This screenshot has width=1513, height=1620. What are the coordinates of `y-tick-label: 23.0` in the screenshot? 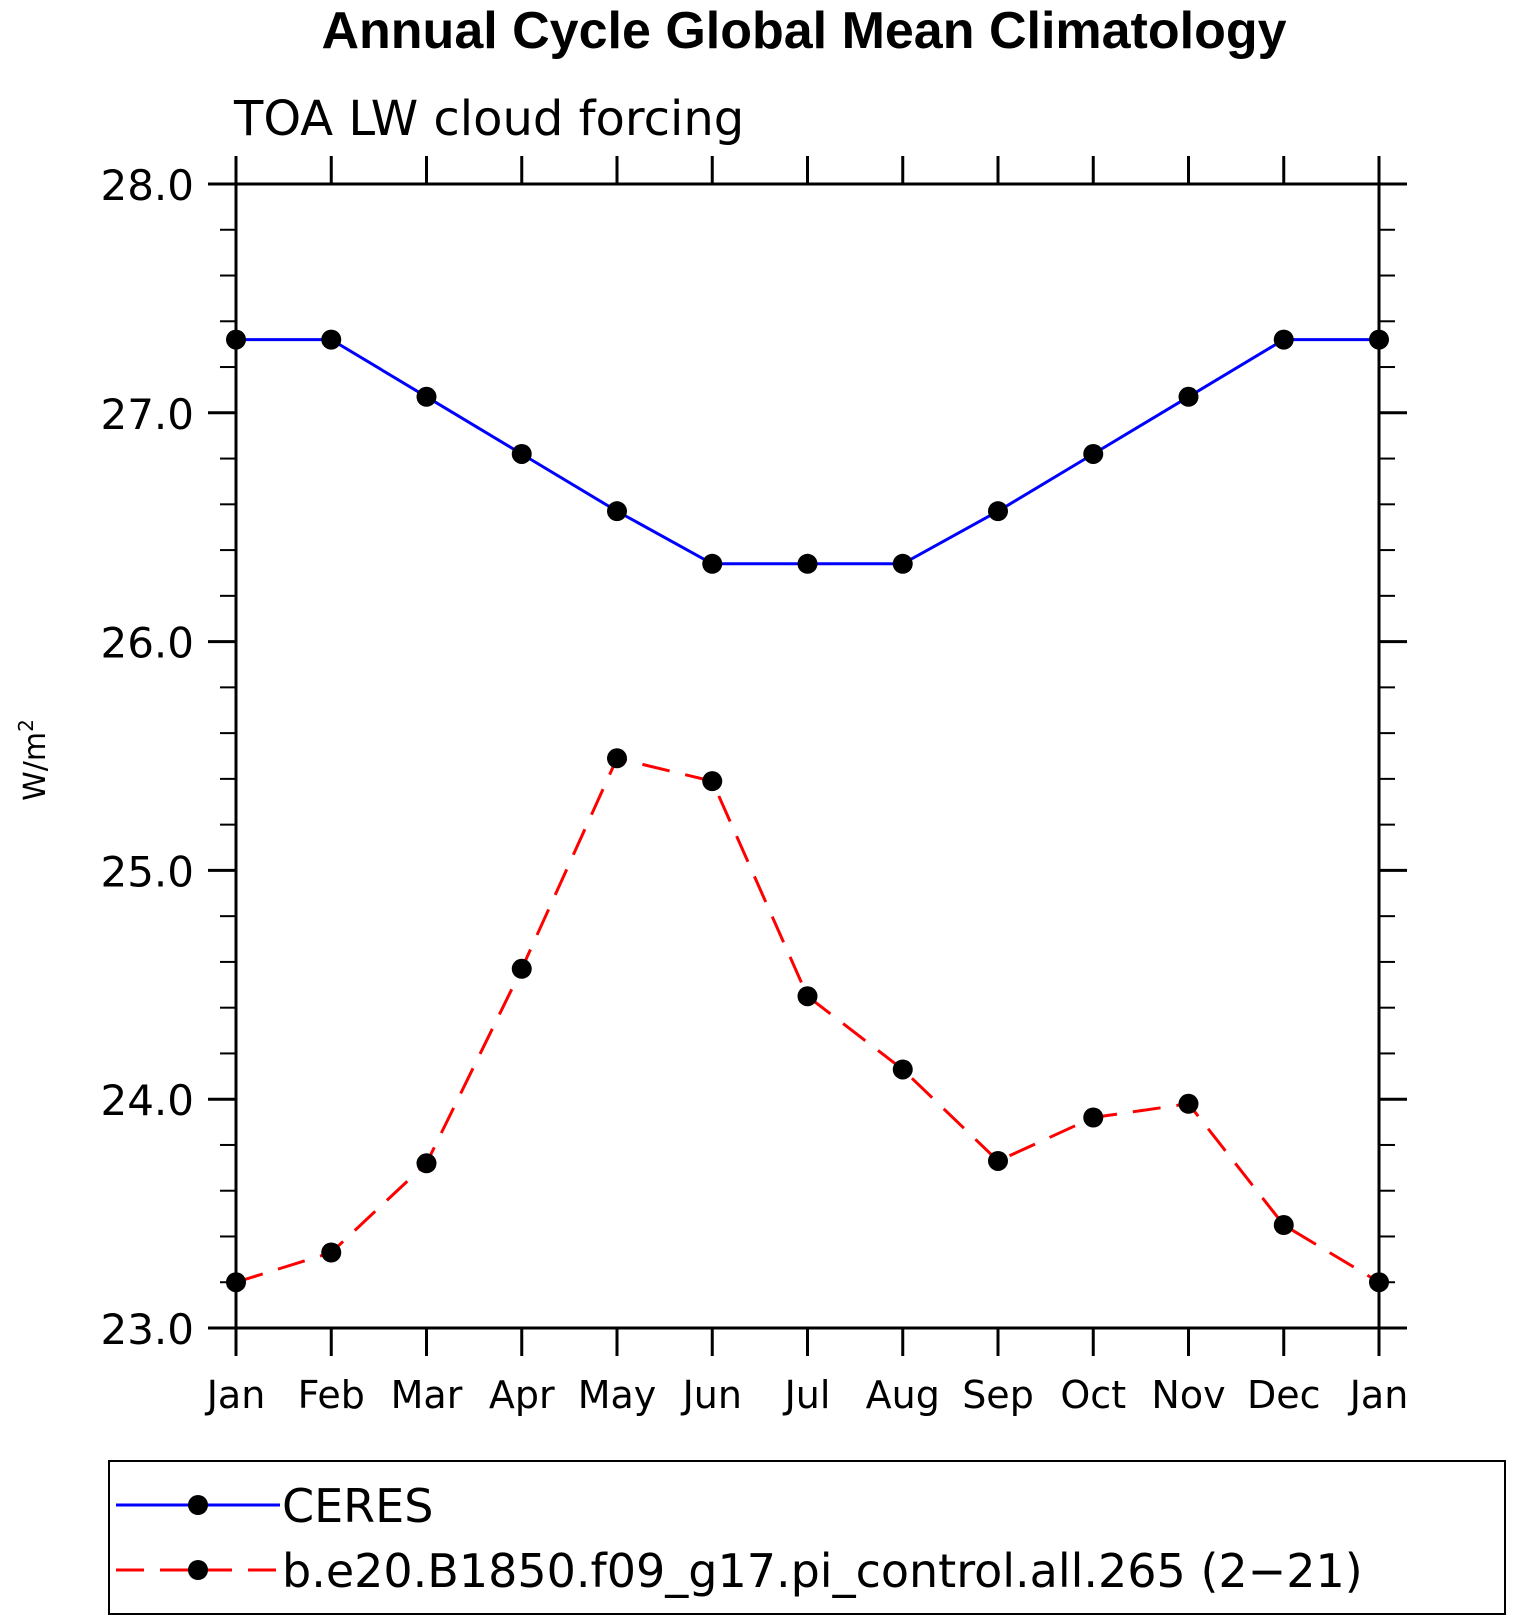 It's located at (147, 1329).